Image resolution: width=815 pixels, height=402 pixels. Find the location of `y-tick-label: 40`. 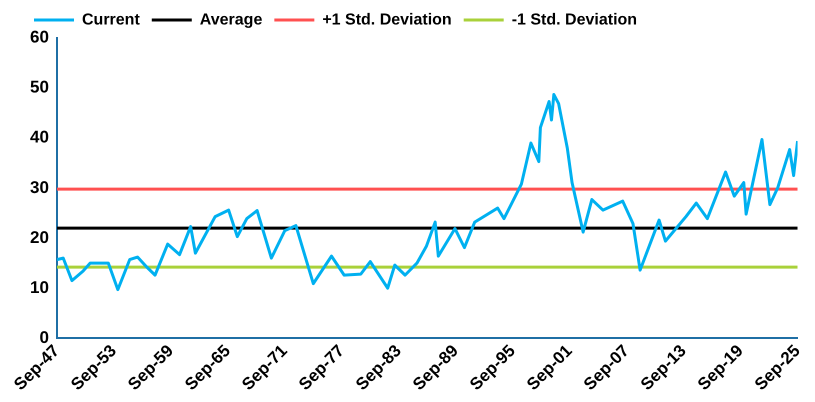

y-tick-label: 40 is located at coordinates (39, 137).